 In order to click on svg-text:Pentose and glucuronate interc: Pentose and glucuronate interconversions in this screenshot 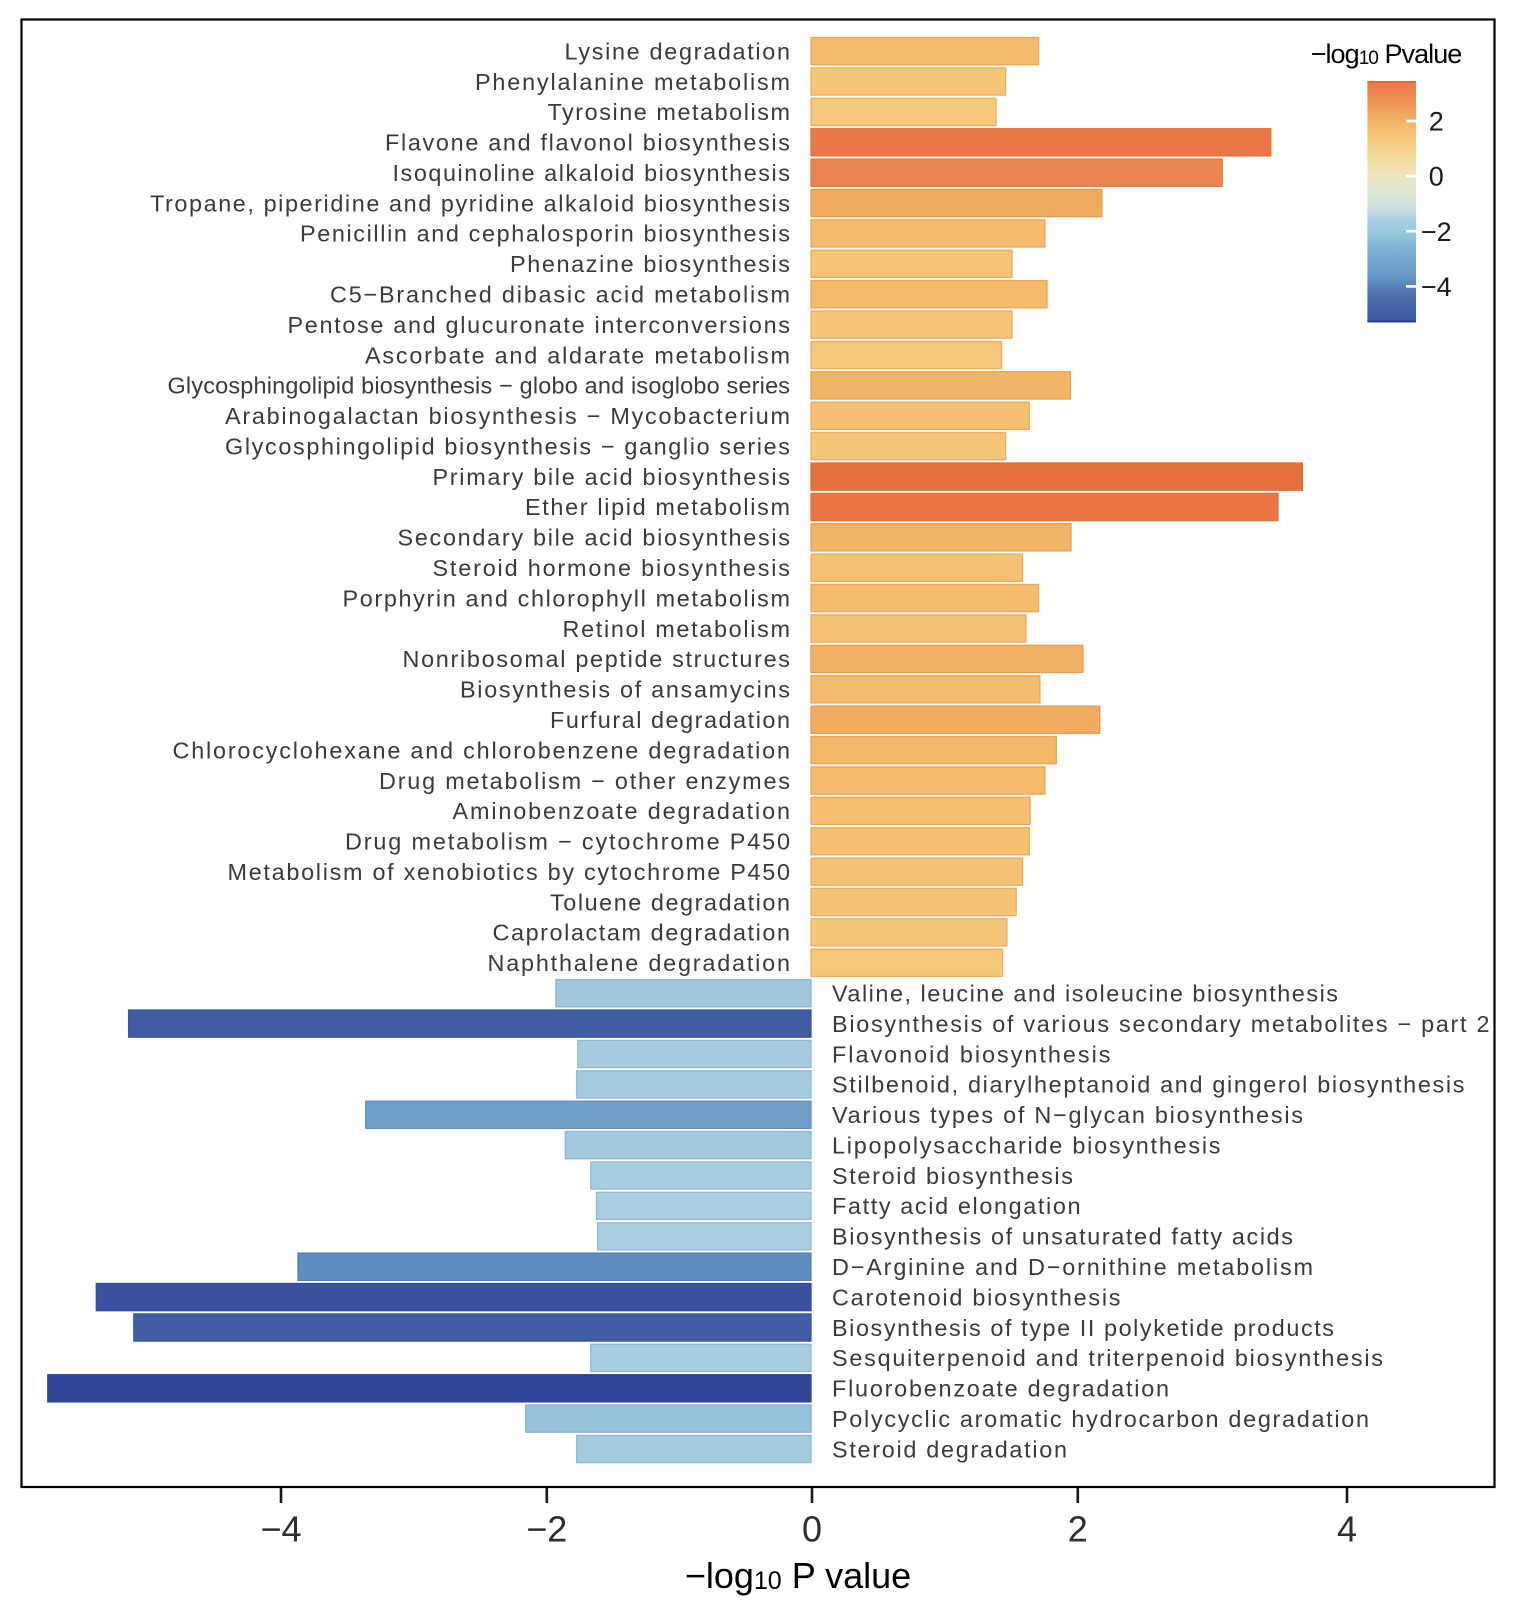, I will do `click(539, 325)`.